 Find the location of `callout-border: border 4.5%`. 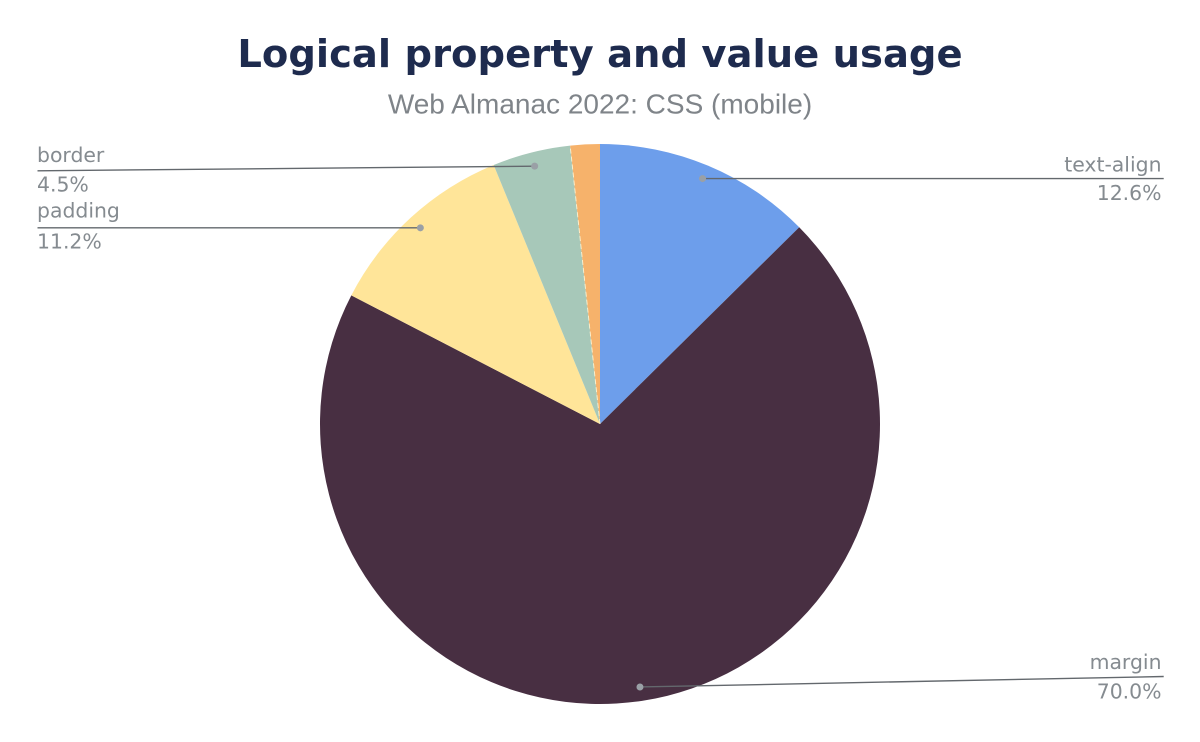

callout-border: border 4.5% is located at coordinates (71, 169).